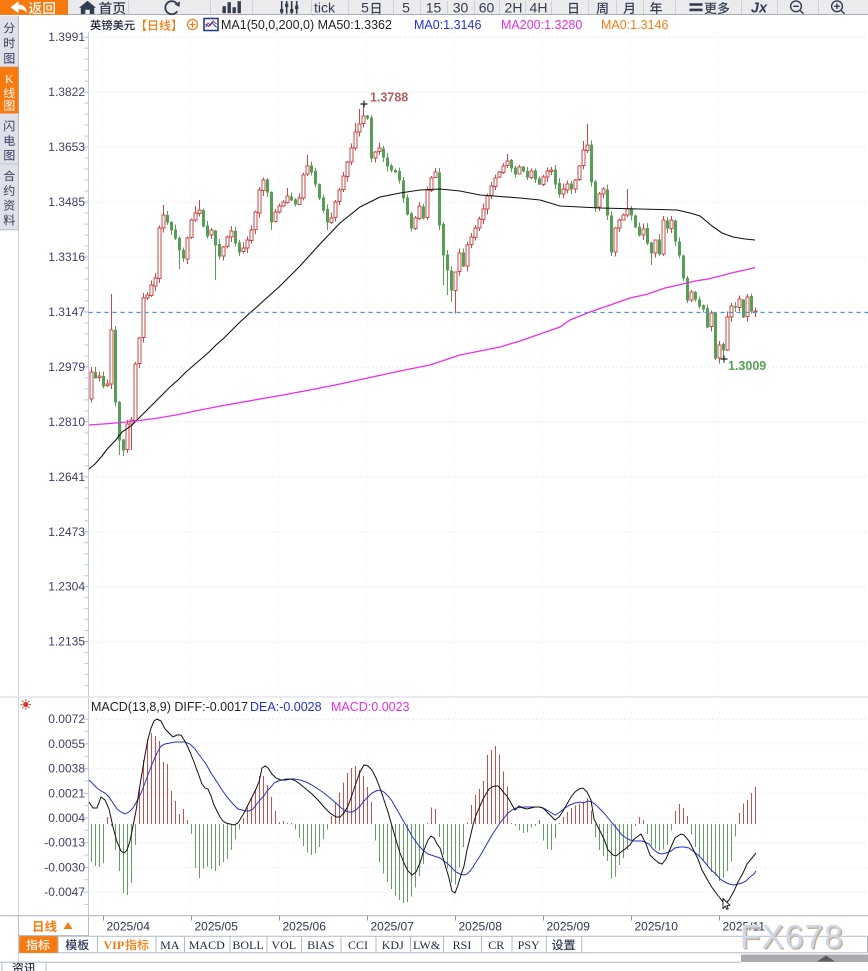 The height and width of the screenshot is (971, 868). I want to click on svg-text: 2H, so click(514, 7).